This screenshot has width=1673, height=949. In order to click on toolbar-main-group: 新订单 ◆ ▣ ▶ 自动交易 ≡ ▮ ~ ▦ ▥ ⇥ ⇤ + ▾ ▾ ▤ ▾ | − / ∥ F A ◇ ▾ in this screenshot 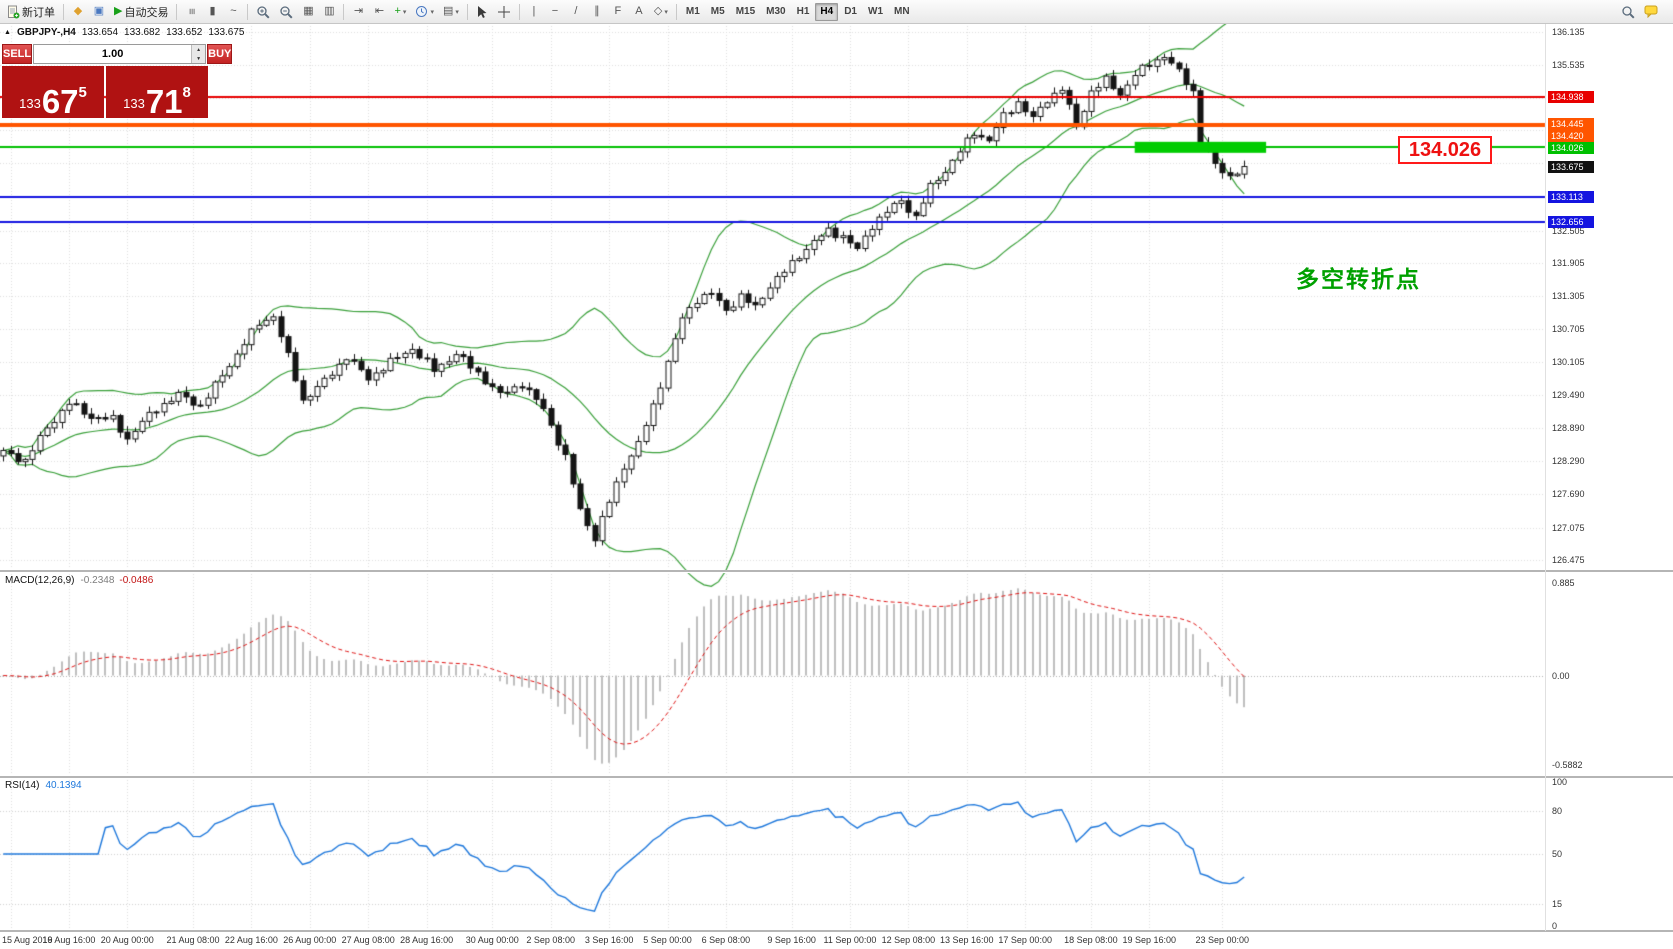, I will do `click(341, 12)`.